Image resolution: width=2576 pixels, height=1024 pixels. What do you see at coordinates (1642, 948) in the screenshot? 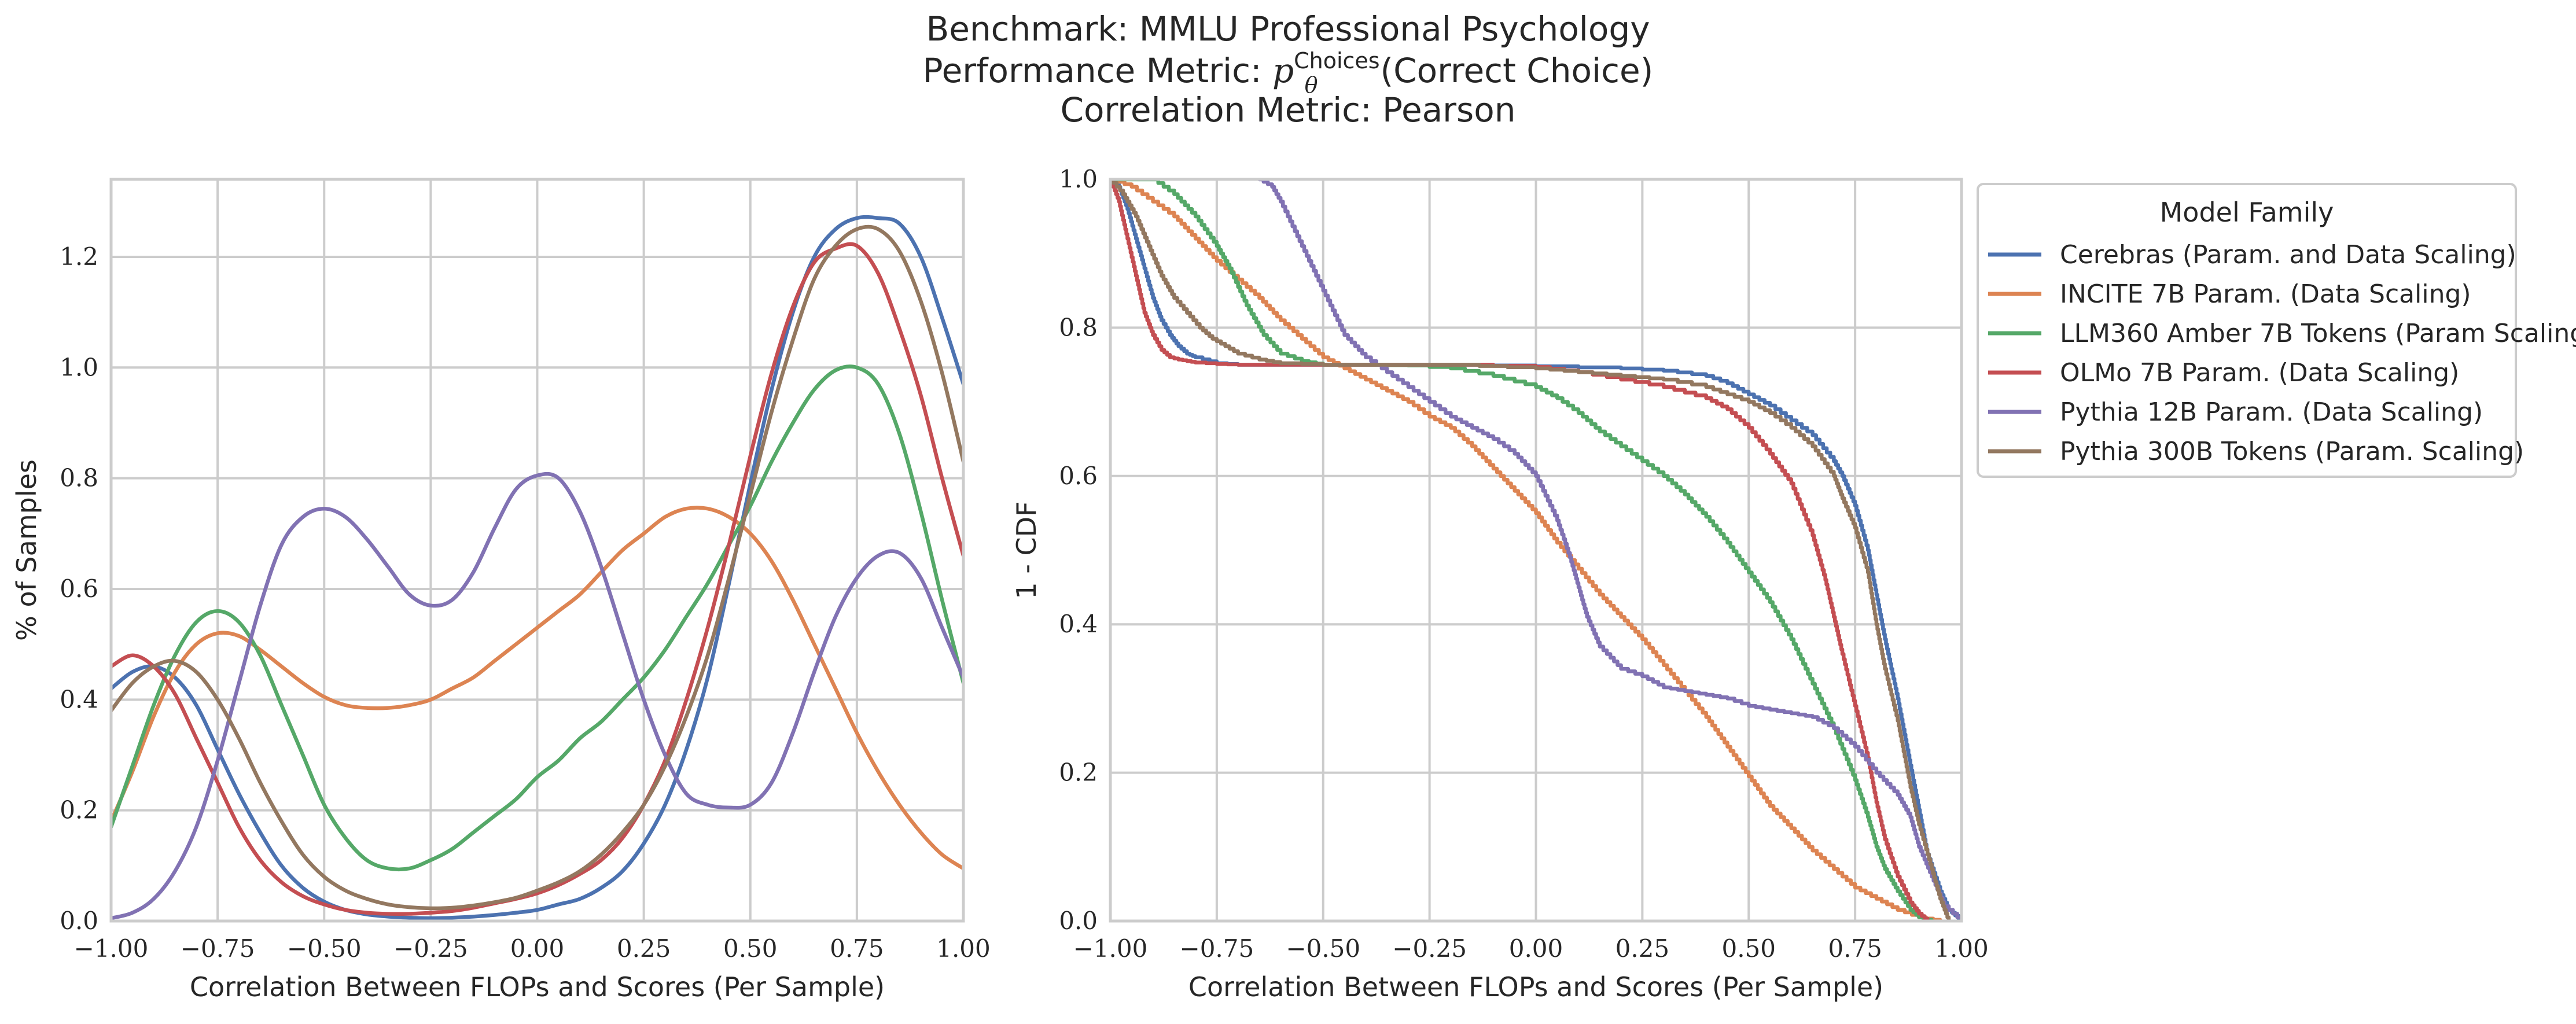
I see `cdf-x-tick-label: 0.25` at bounding box center [1642, 948].